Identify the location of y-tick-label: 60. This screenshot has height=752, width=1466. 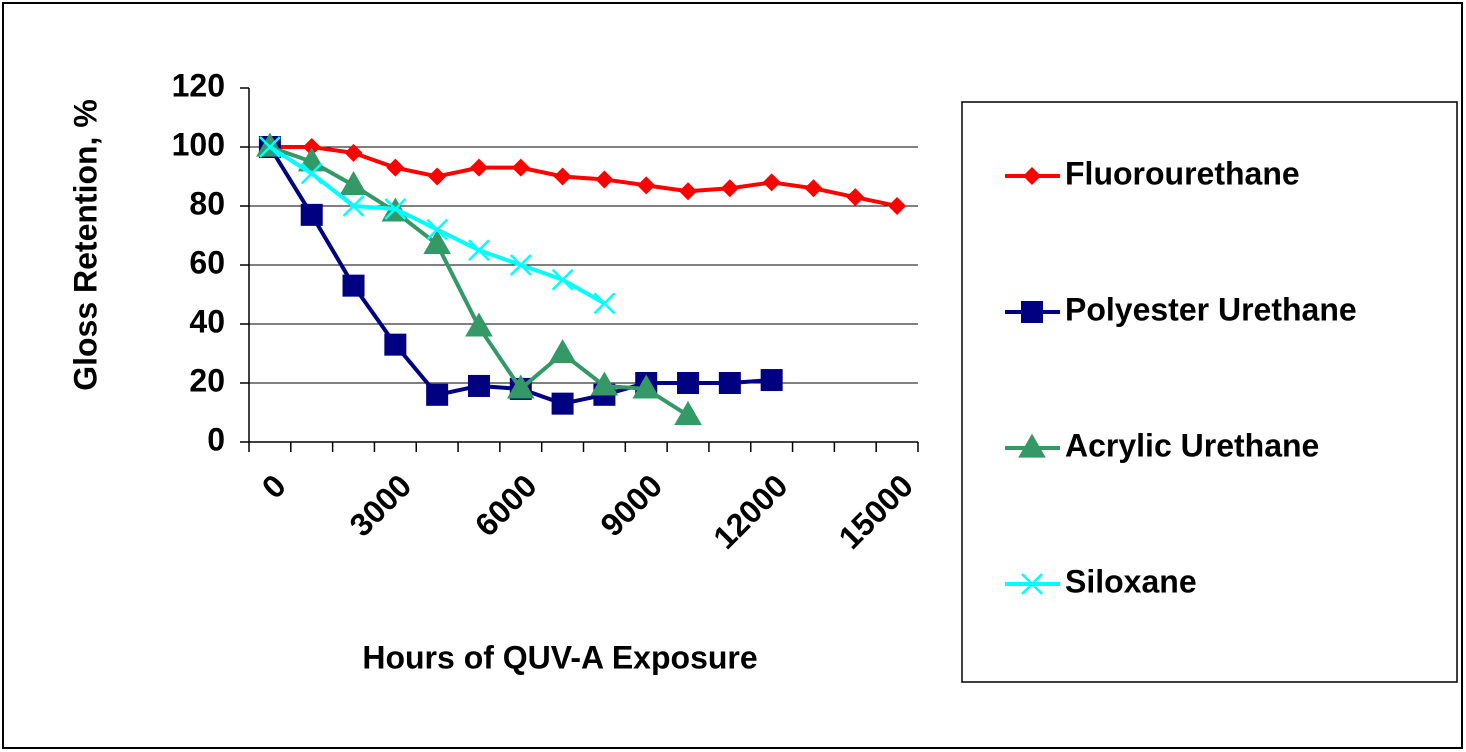
(207, 262).